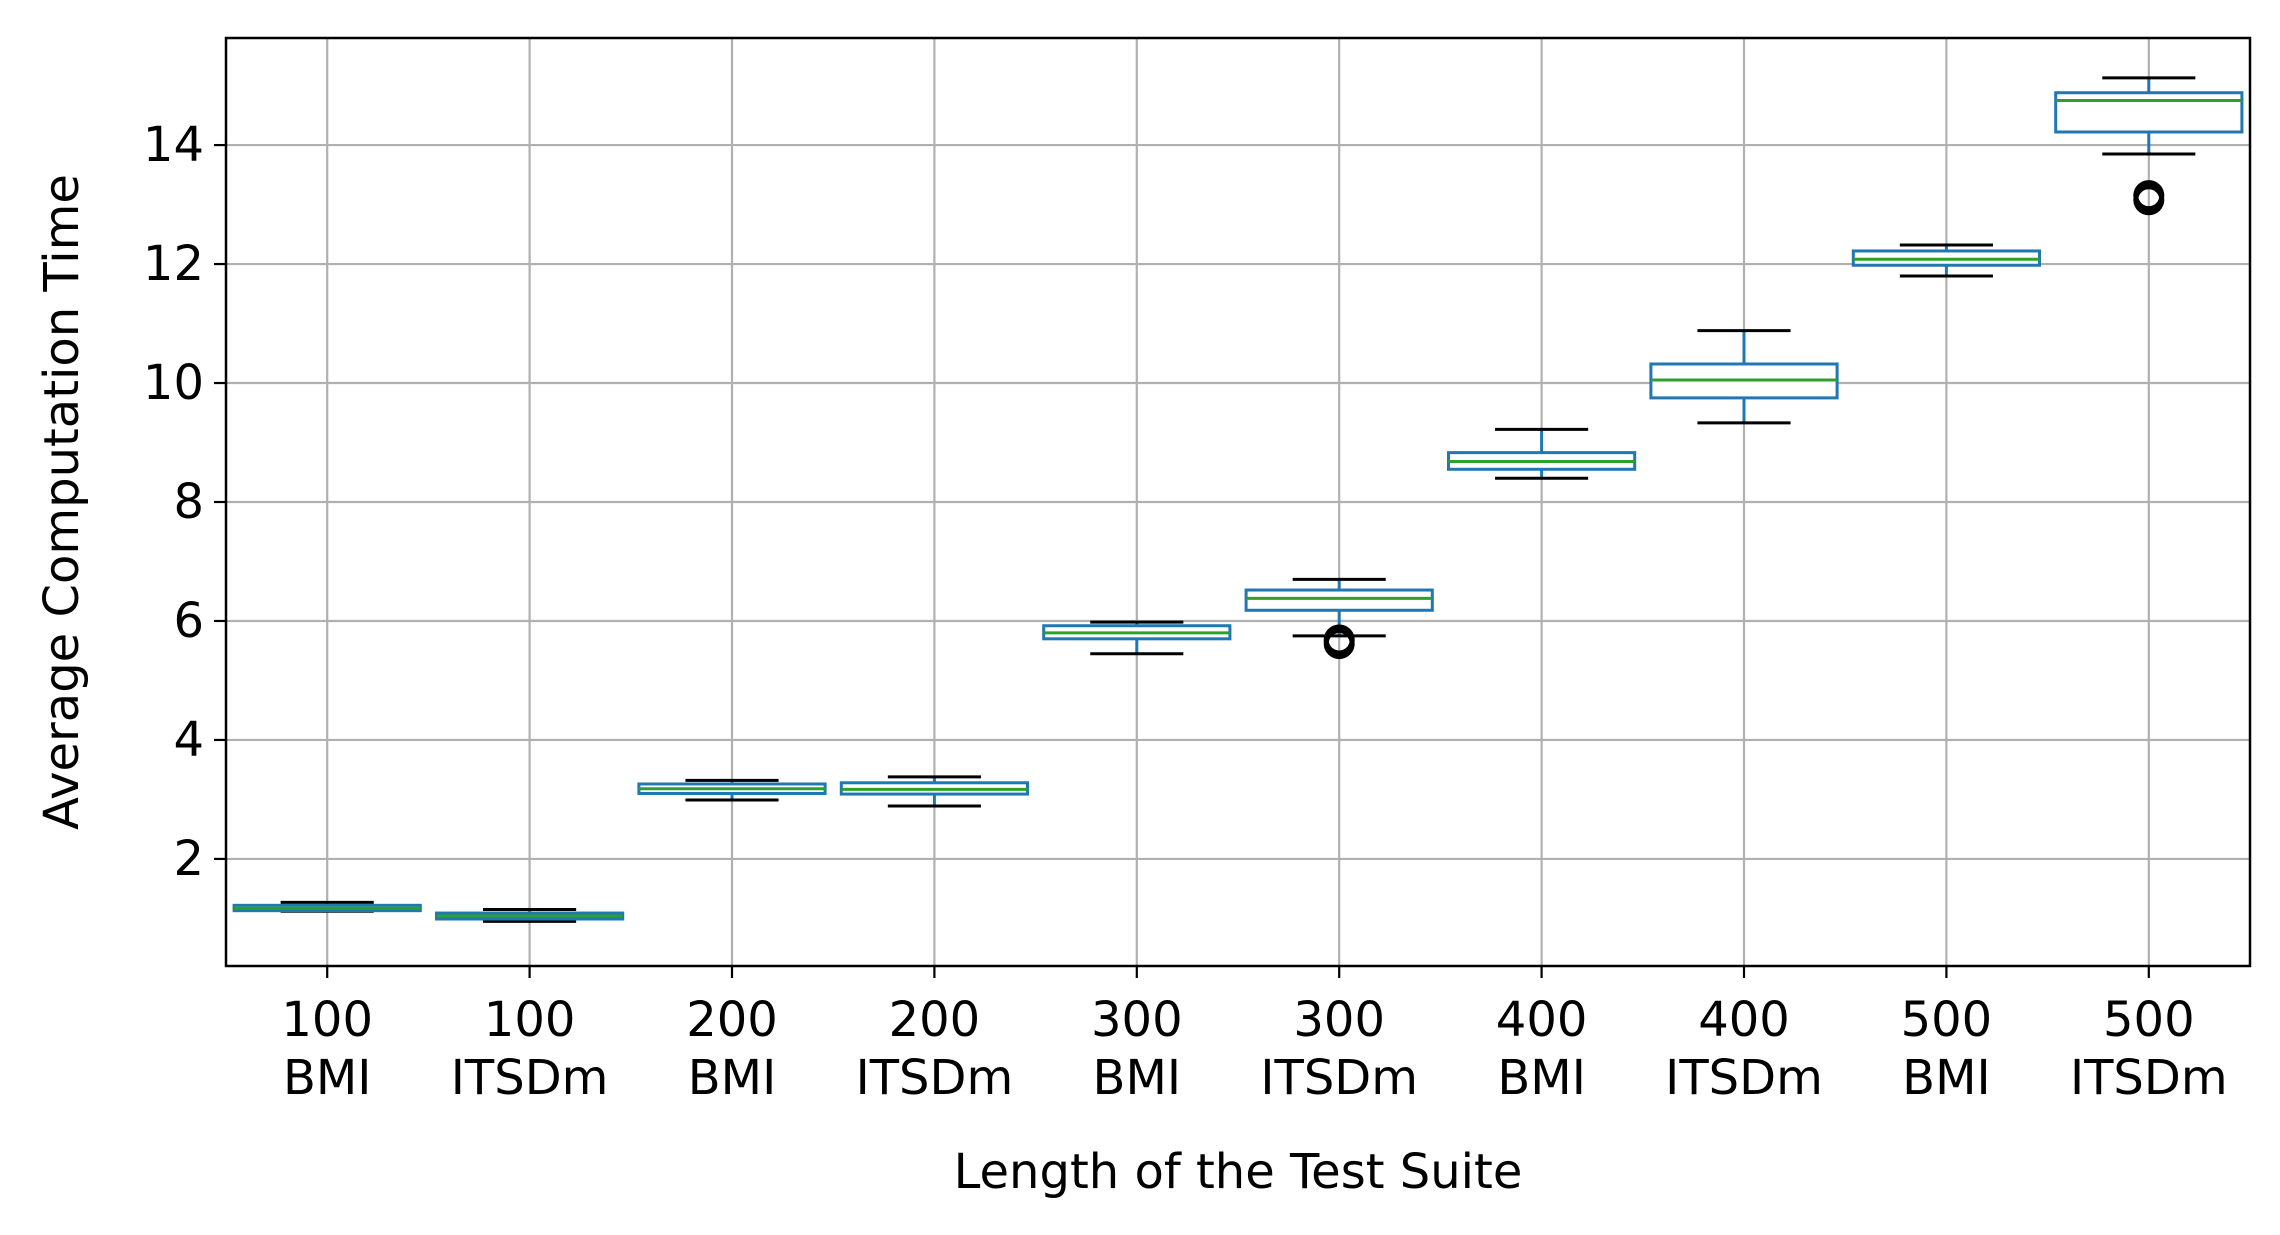 This screenshot has width=2280, height=1235. Describe the element at coordinates (188, 859) in the screenshot. I see `y-tick-label: 2` at that location.